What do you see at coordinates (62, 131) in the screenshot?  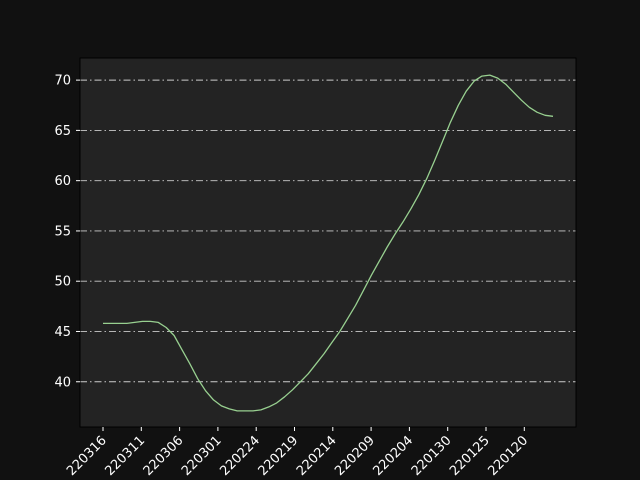 I see `y-tick-label: 65` at bounding box center [62, 131].